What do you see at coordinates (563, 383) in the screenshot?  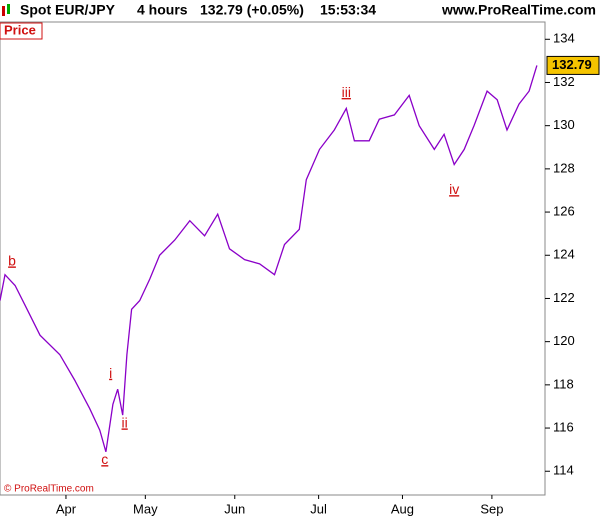 I see `y-tick-label: 118` at bounding box center [563, 383].